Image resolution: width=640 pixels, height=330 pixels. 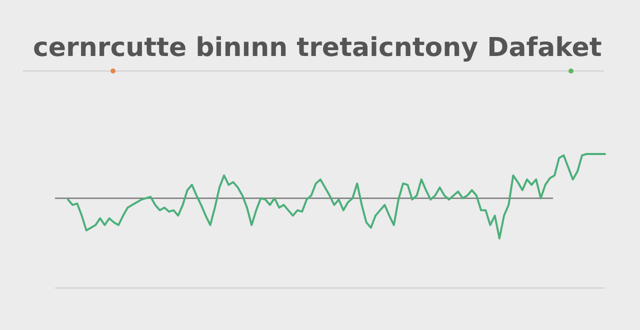 I want to click on chart-title: cernrcutte binınn tretaicntony Dafaket, so click(x=317, y=48).